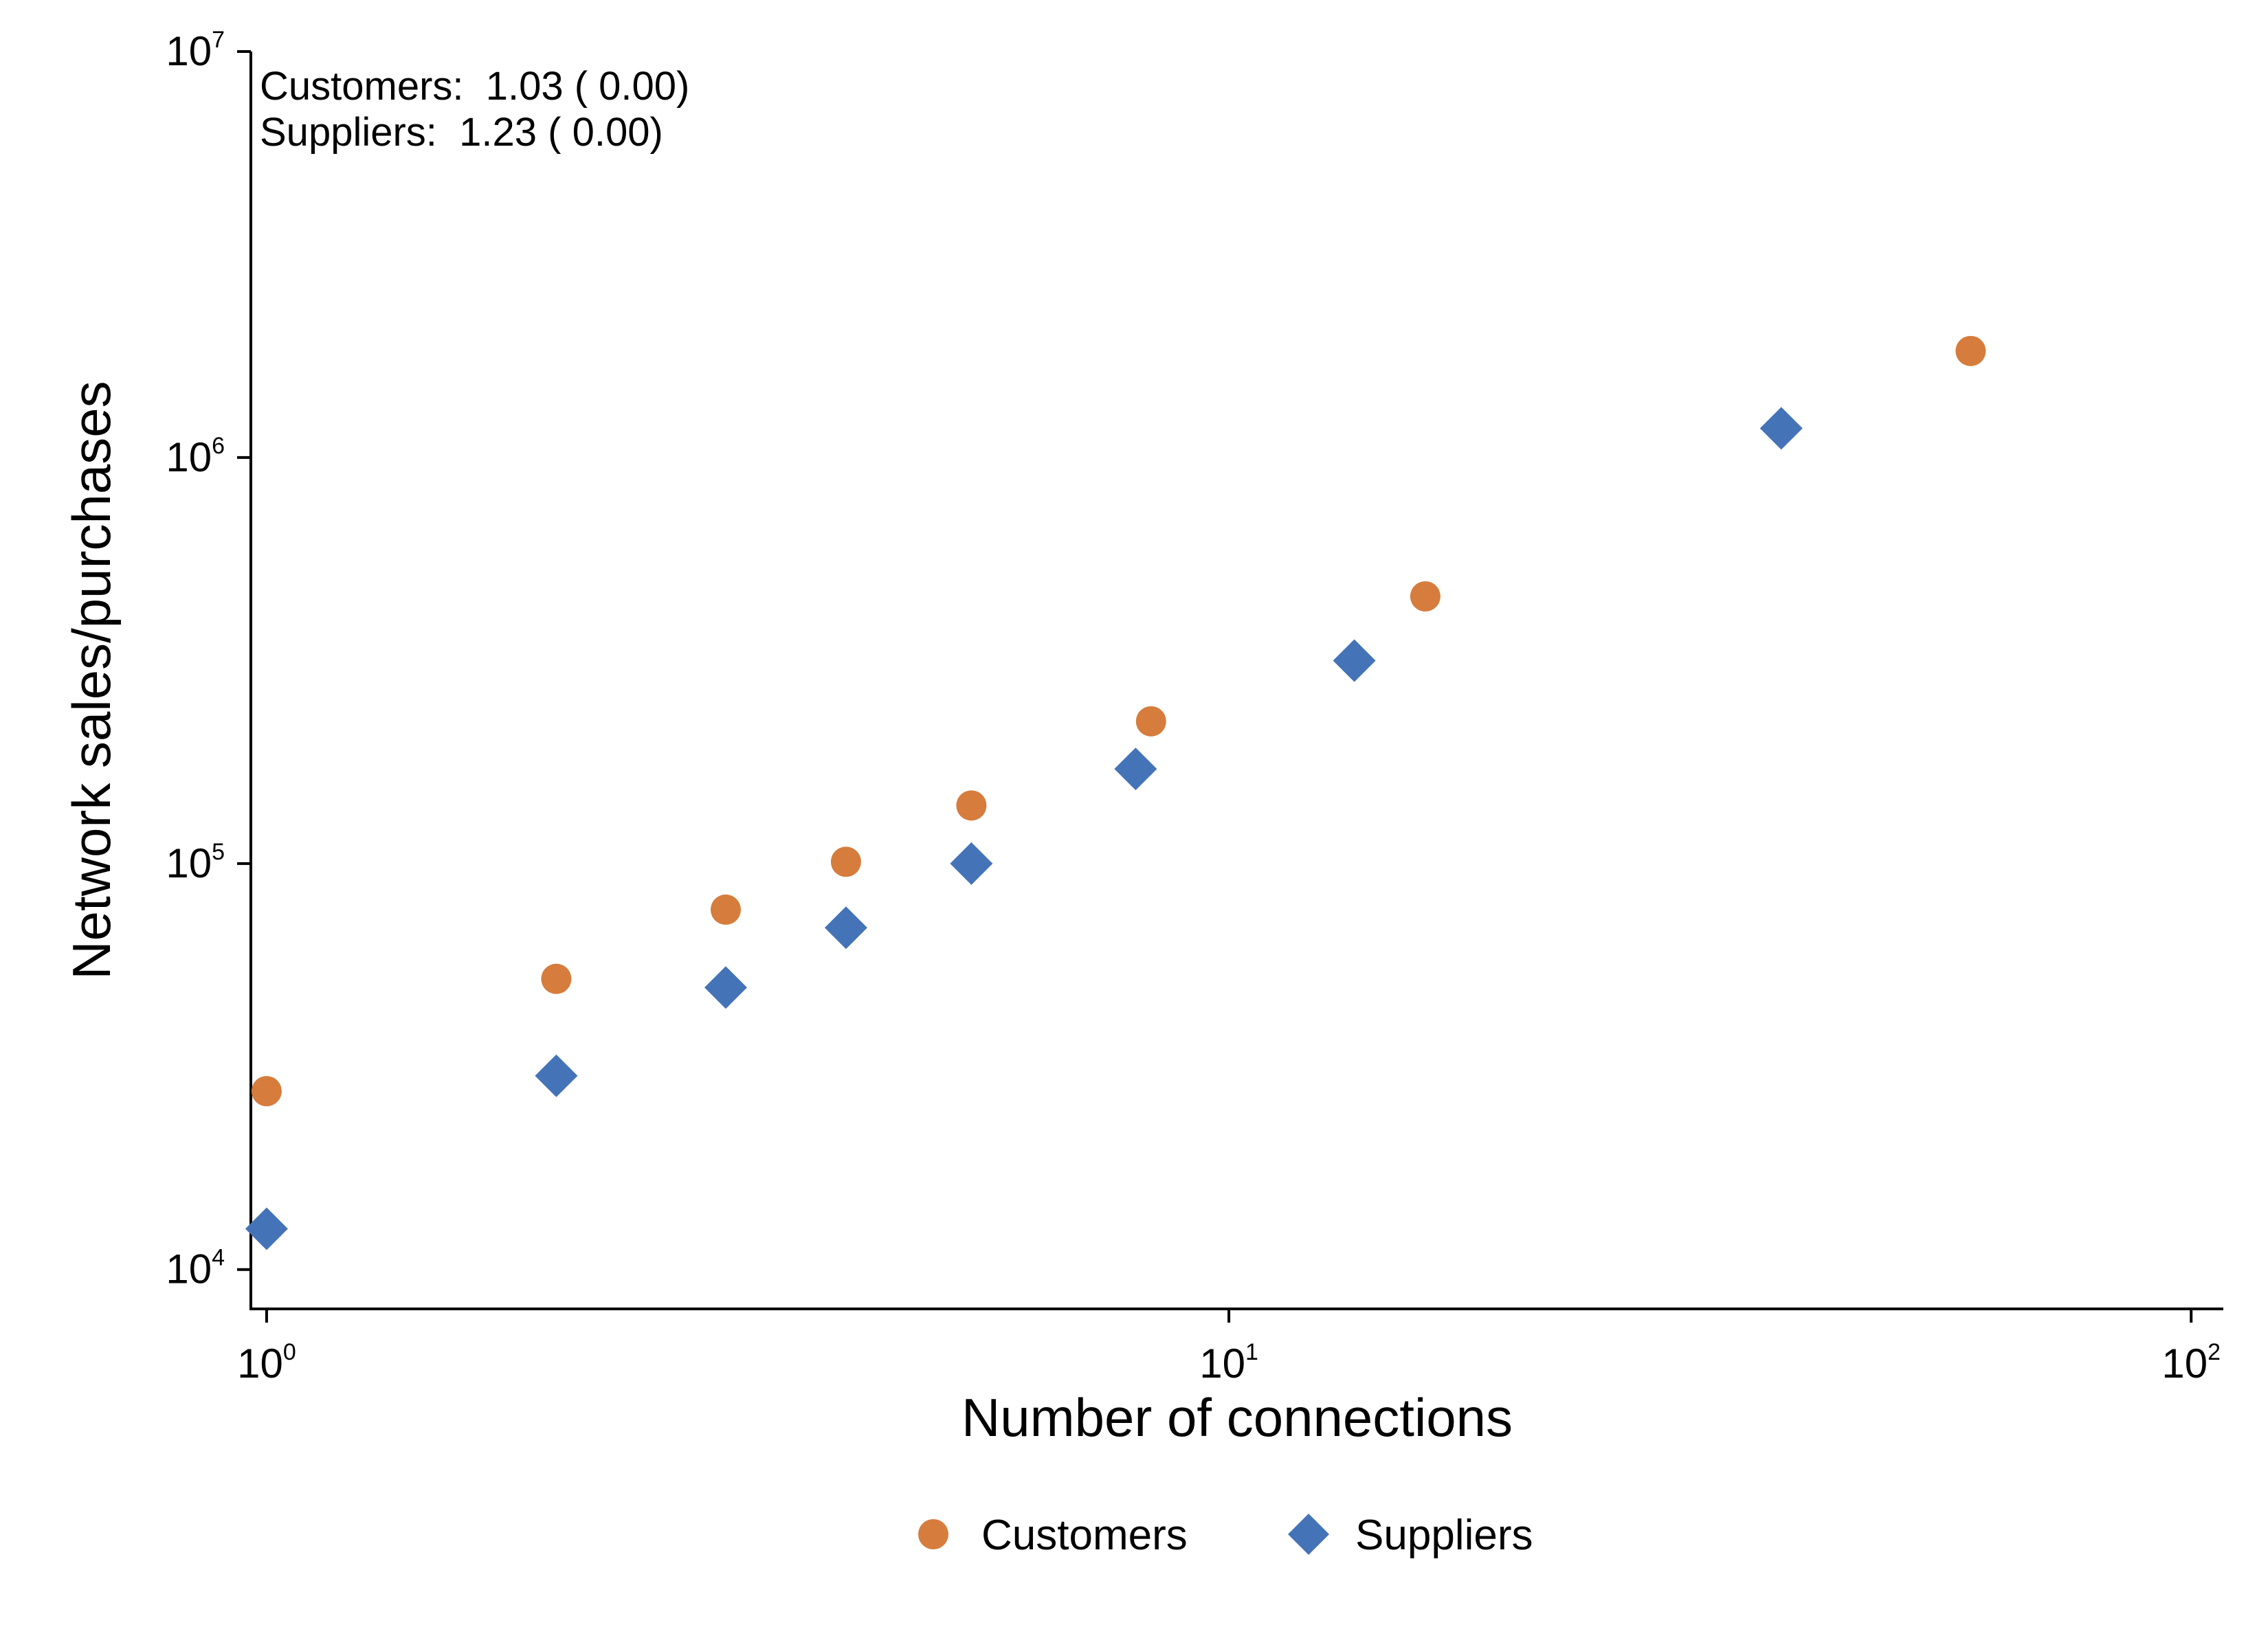 The width and height of the screenshot is (2268, 1649). Describe the element at coordinates (266, 1363) in the screenshot. I see `x-tick-label-0: 10⁰` at that location.